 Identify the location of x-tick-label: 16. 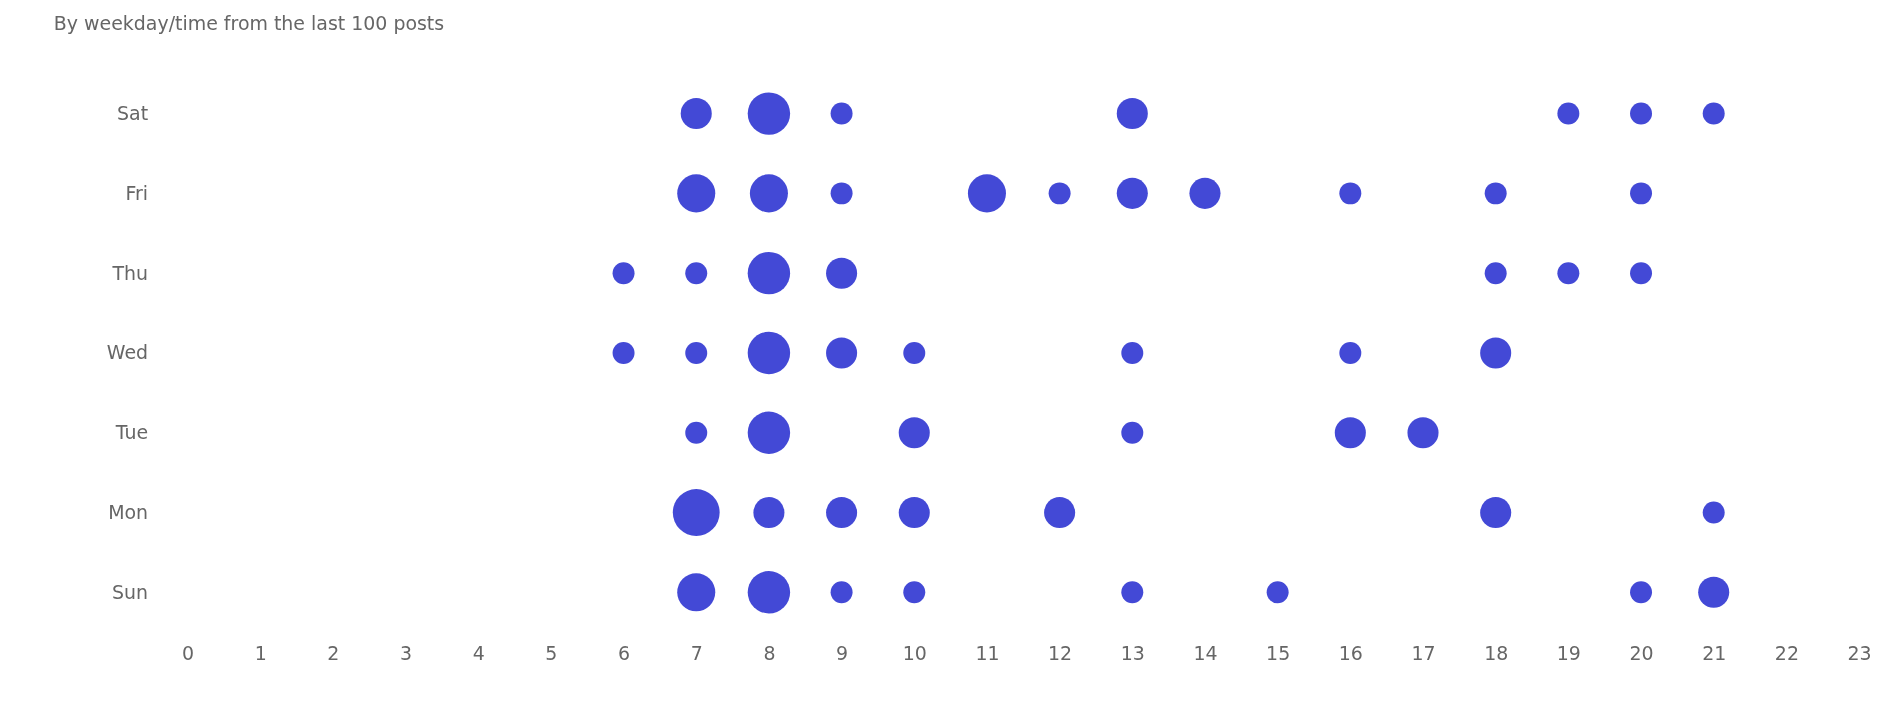
(1350, 652).